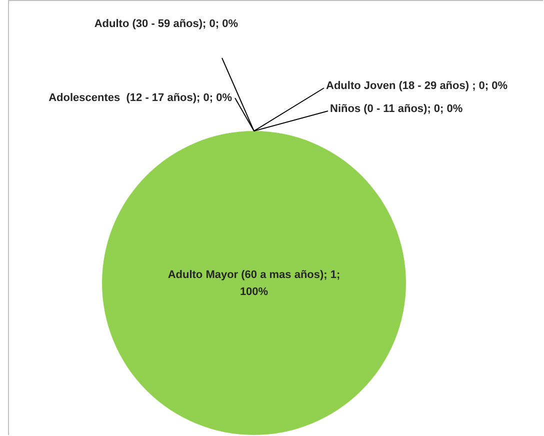  What do you see at coordinates (417, 86) in the screenshot?
I see `category-label: Adulto Joven (18 - 29 años) ; 0; 0%` at bounding box center [417, 86].